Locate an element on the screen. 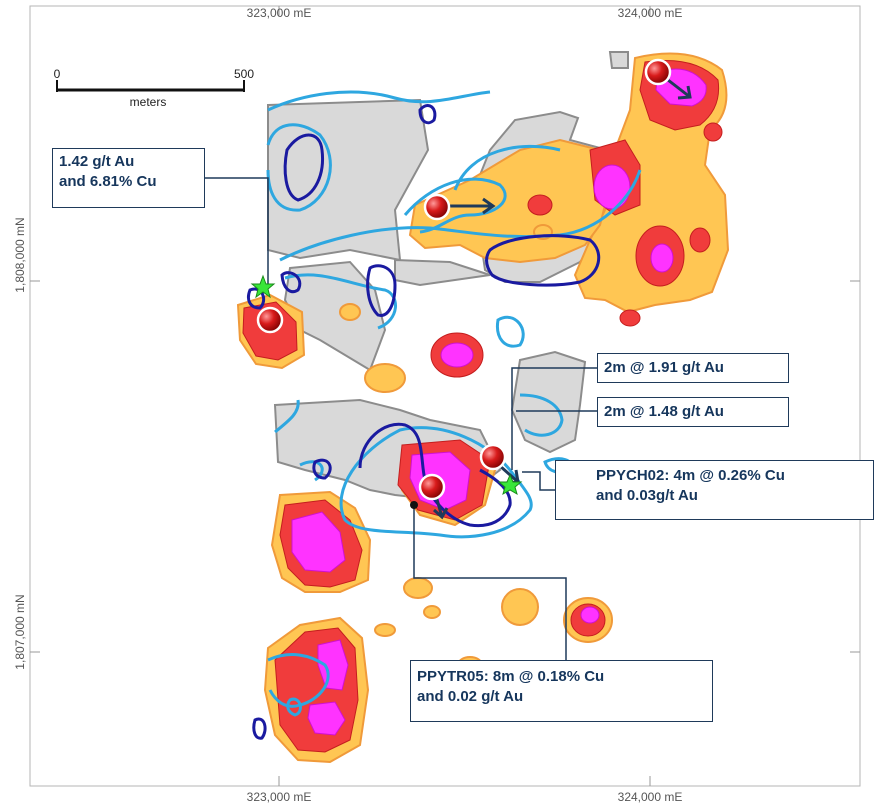  pit-marker-northeast is located at coordinates (658, 72).